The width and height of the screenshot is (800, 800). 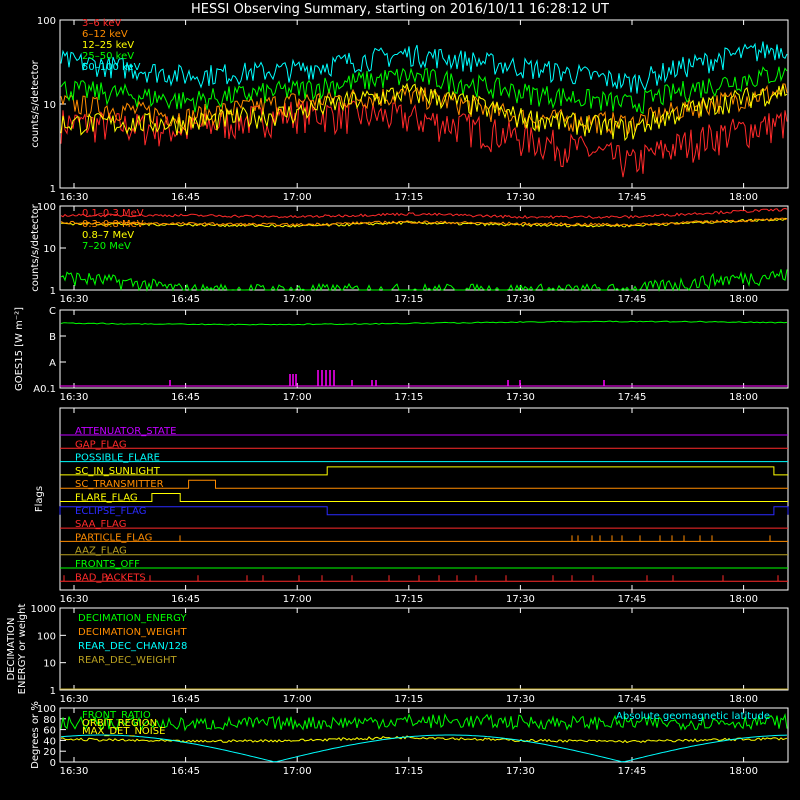 What do you see at coordinates (106, 246) in the screenshot?
I see `legend-entry: 7–20 MeV` at bounding box center [106, 246].